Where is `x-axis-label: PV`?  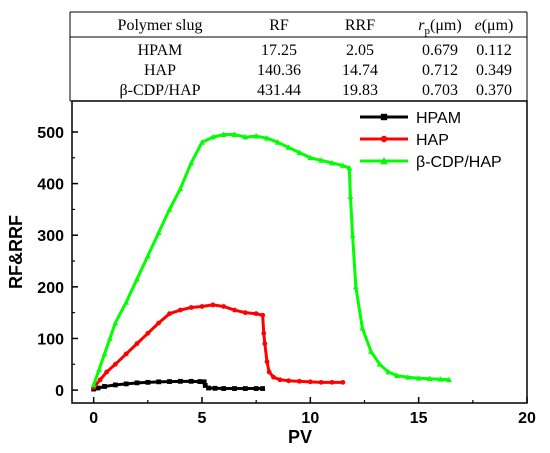 x-axis-label: PV is located at coordinates (300, 437).